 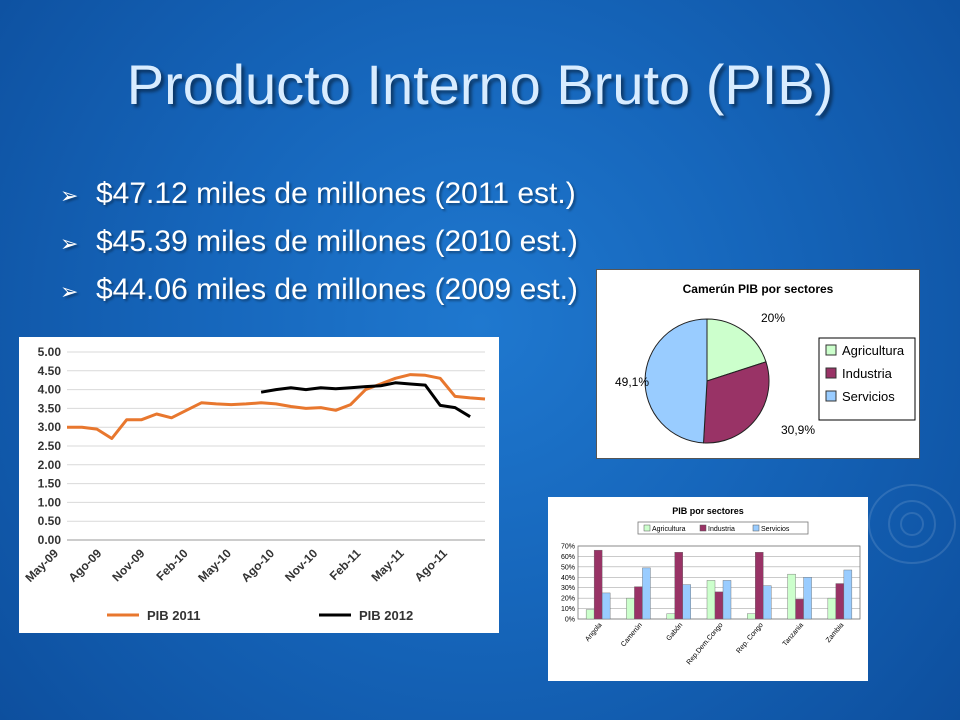 What do you see at coordinates (568, 547) in the screenshot?
I see `y-tick-label: 70%` at bounding box center [568, 547].